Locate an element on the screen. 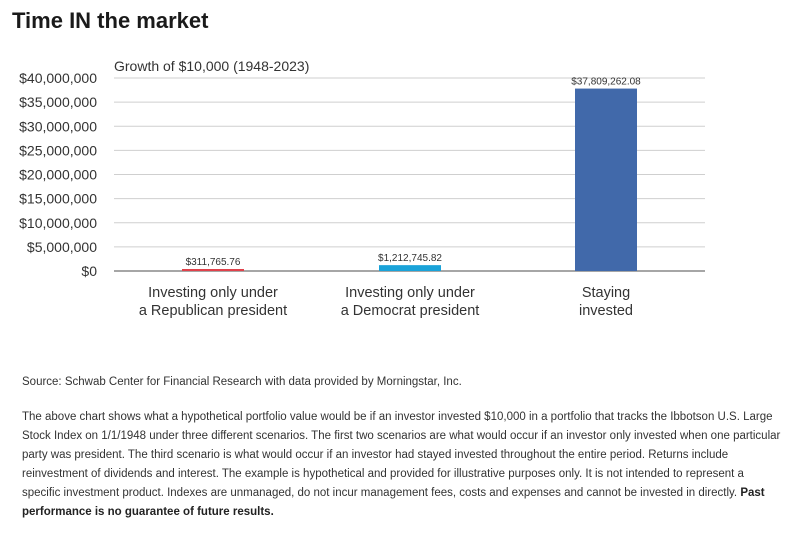 This screenshot has height=550, width=789. value-label: $37,809,262.08 is located at coordinates (606, 82).